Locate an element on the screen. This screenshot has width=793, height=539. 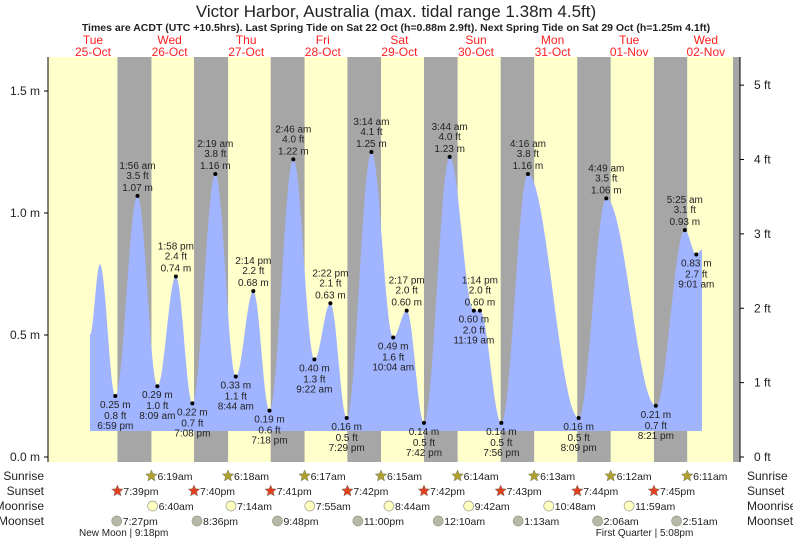
tide-m-label: 1.06 m is located at coordinates (606, 190).